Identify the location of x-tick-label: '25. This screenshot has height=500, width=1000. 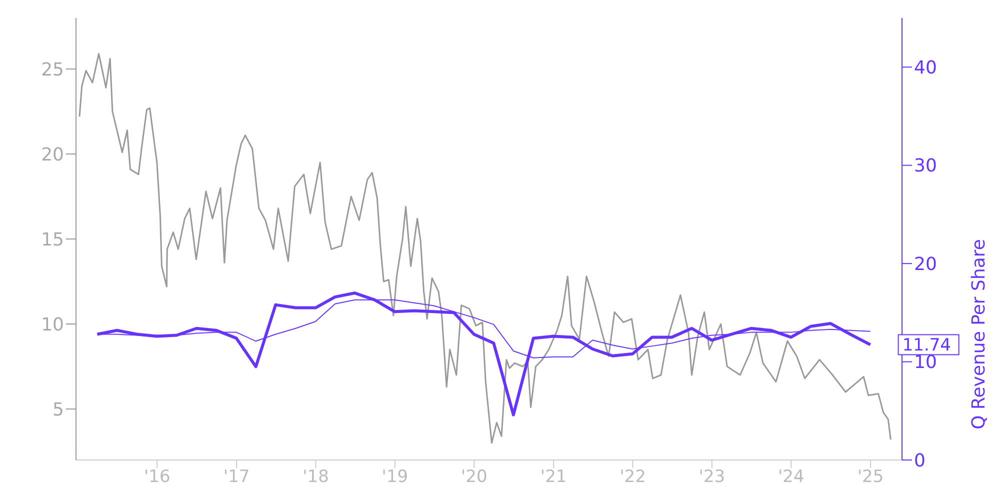
(870, 477).